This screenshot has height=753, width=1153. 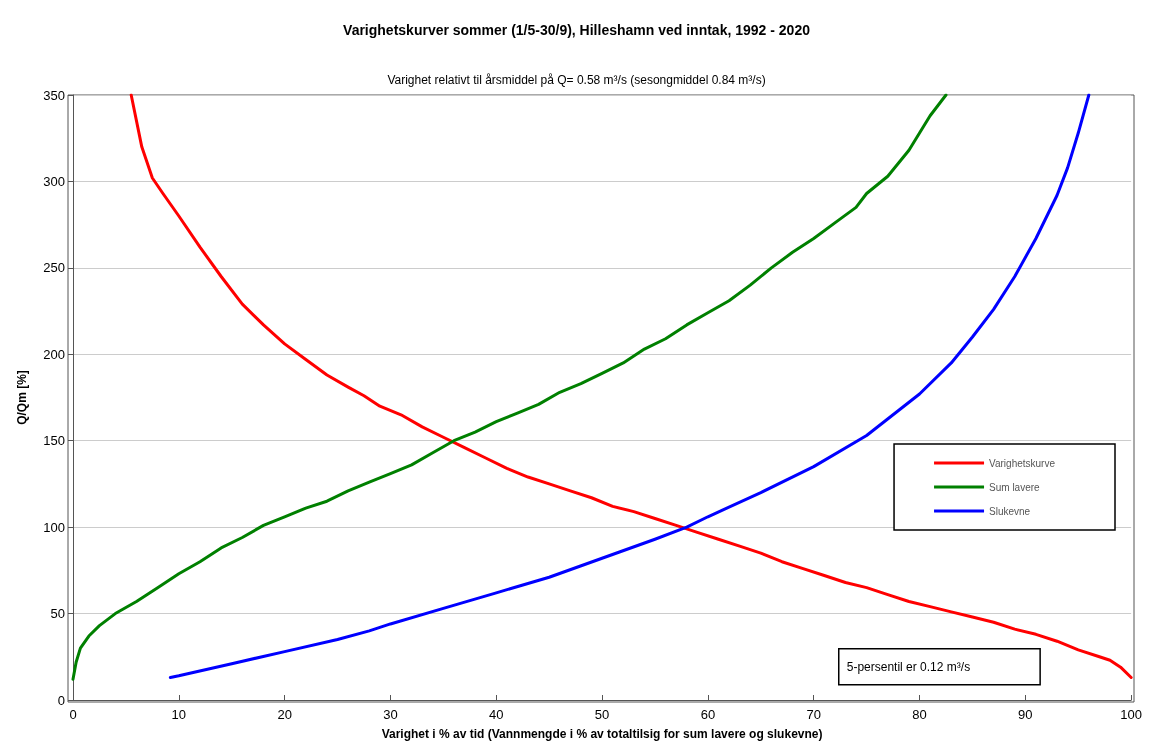 What do you see at coordinates (54, 268) in the screenshot?
I see `y-tick-label: 250` at bounding box center [54, 268].